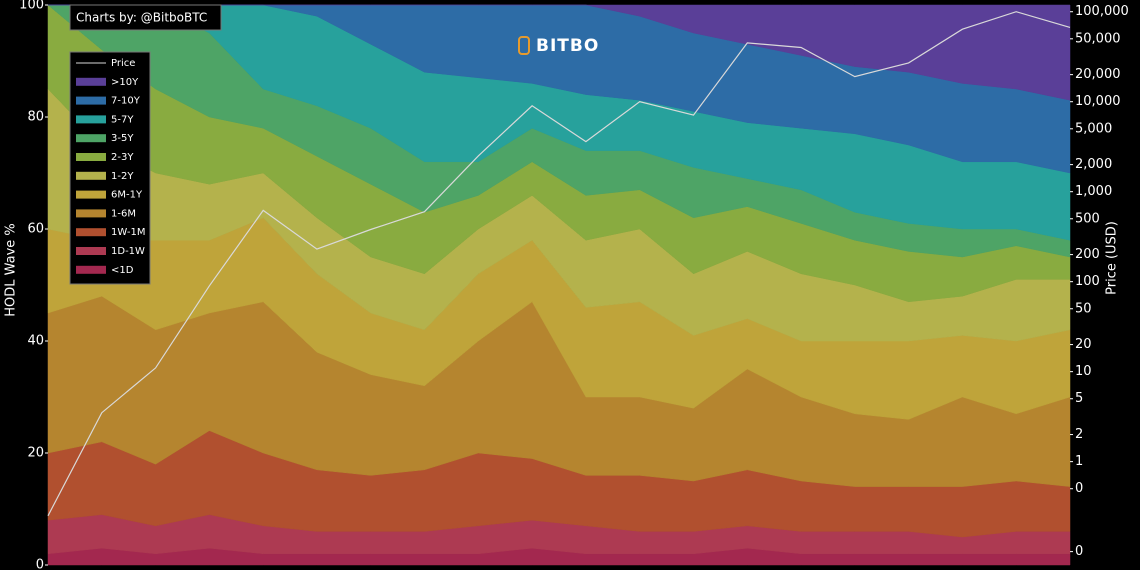 The height and width of the screenshot is (570, 1140). I want to click on legend-label: 2-3Y, so click(122, 157).